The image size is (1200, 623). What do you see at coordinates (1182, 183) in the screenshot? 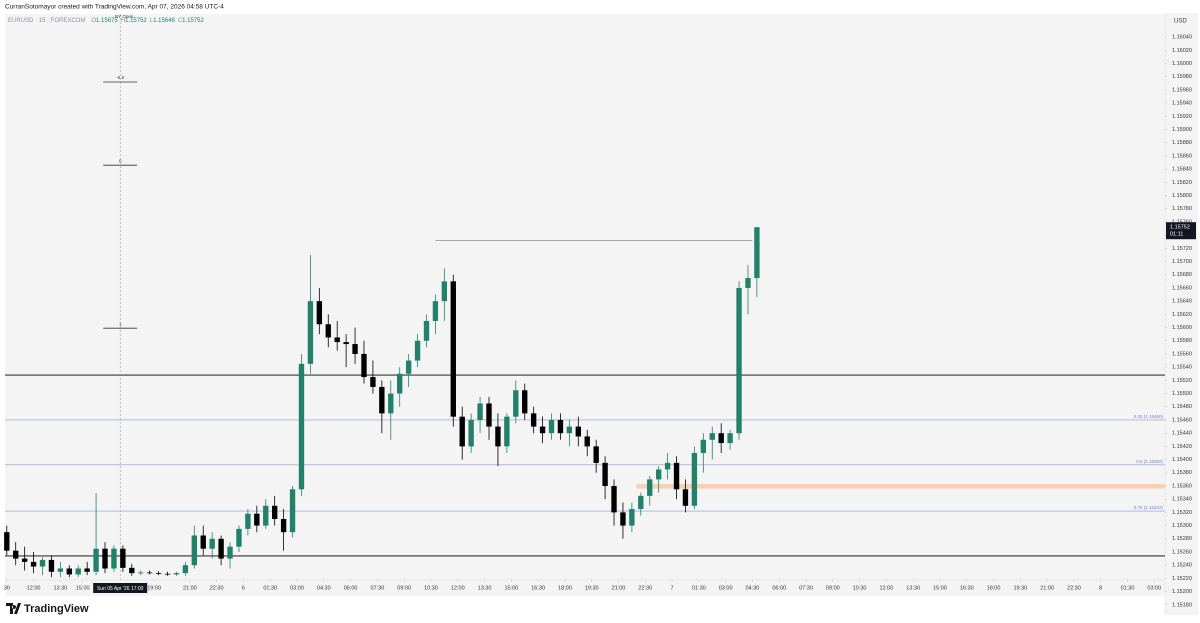
I see `y-tick-label: 1.15820` at bounding box center [1182, 183].